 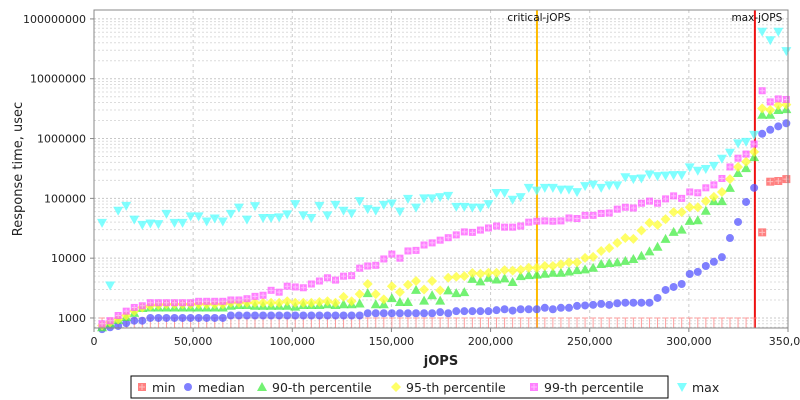 What do you see at coordinates (188, 387) in the screenshot?
I see `legend-marker` at bounding box center [188, 387].